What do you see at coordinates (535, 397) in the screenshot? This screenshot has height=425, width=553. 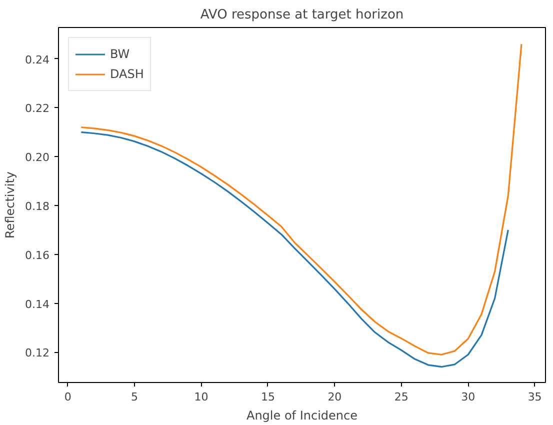 I see `x-tick-label: 35` at bounding box center [535, 397].